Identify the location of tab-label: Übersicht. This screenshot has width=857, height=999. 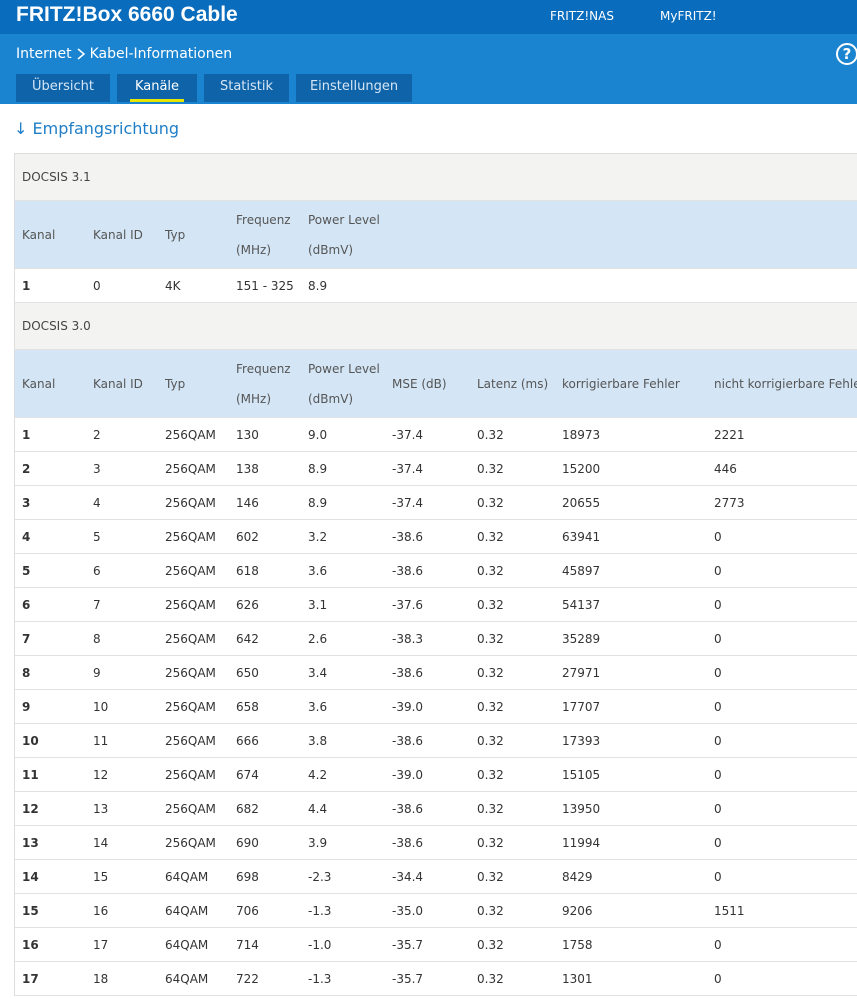
(63, 86).